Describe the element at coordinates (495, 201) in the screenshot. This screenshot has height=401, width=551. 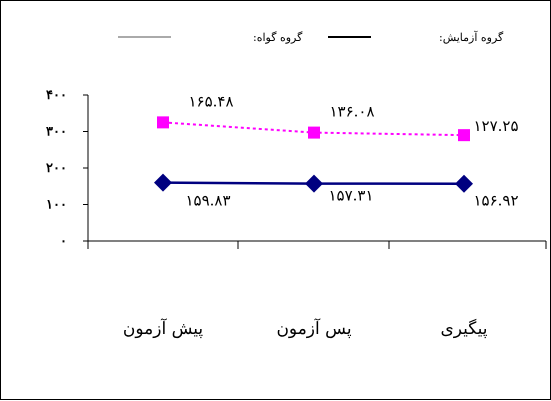
I see `data-label: ۱۵۶.۹۲` at that location.